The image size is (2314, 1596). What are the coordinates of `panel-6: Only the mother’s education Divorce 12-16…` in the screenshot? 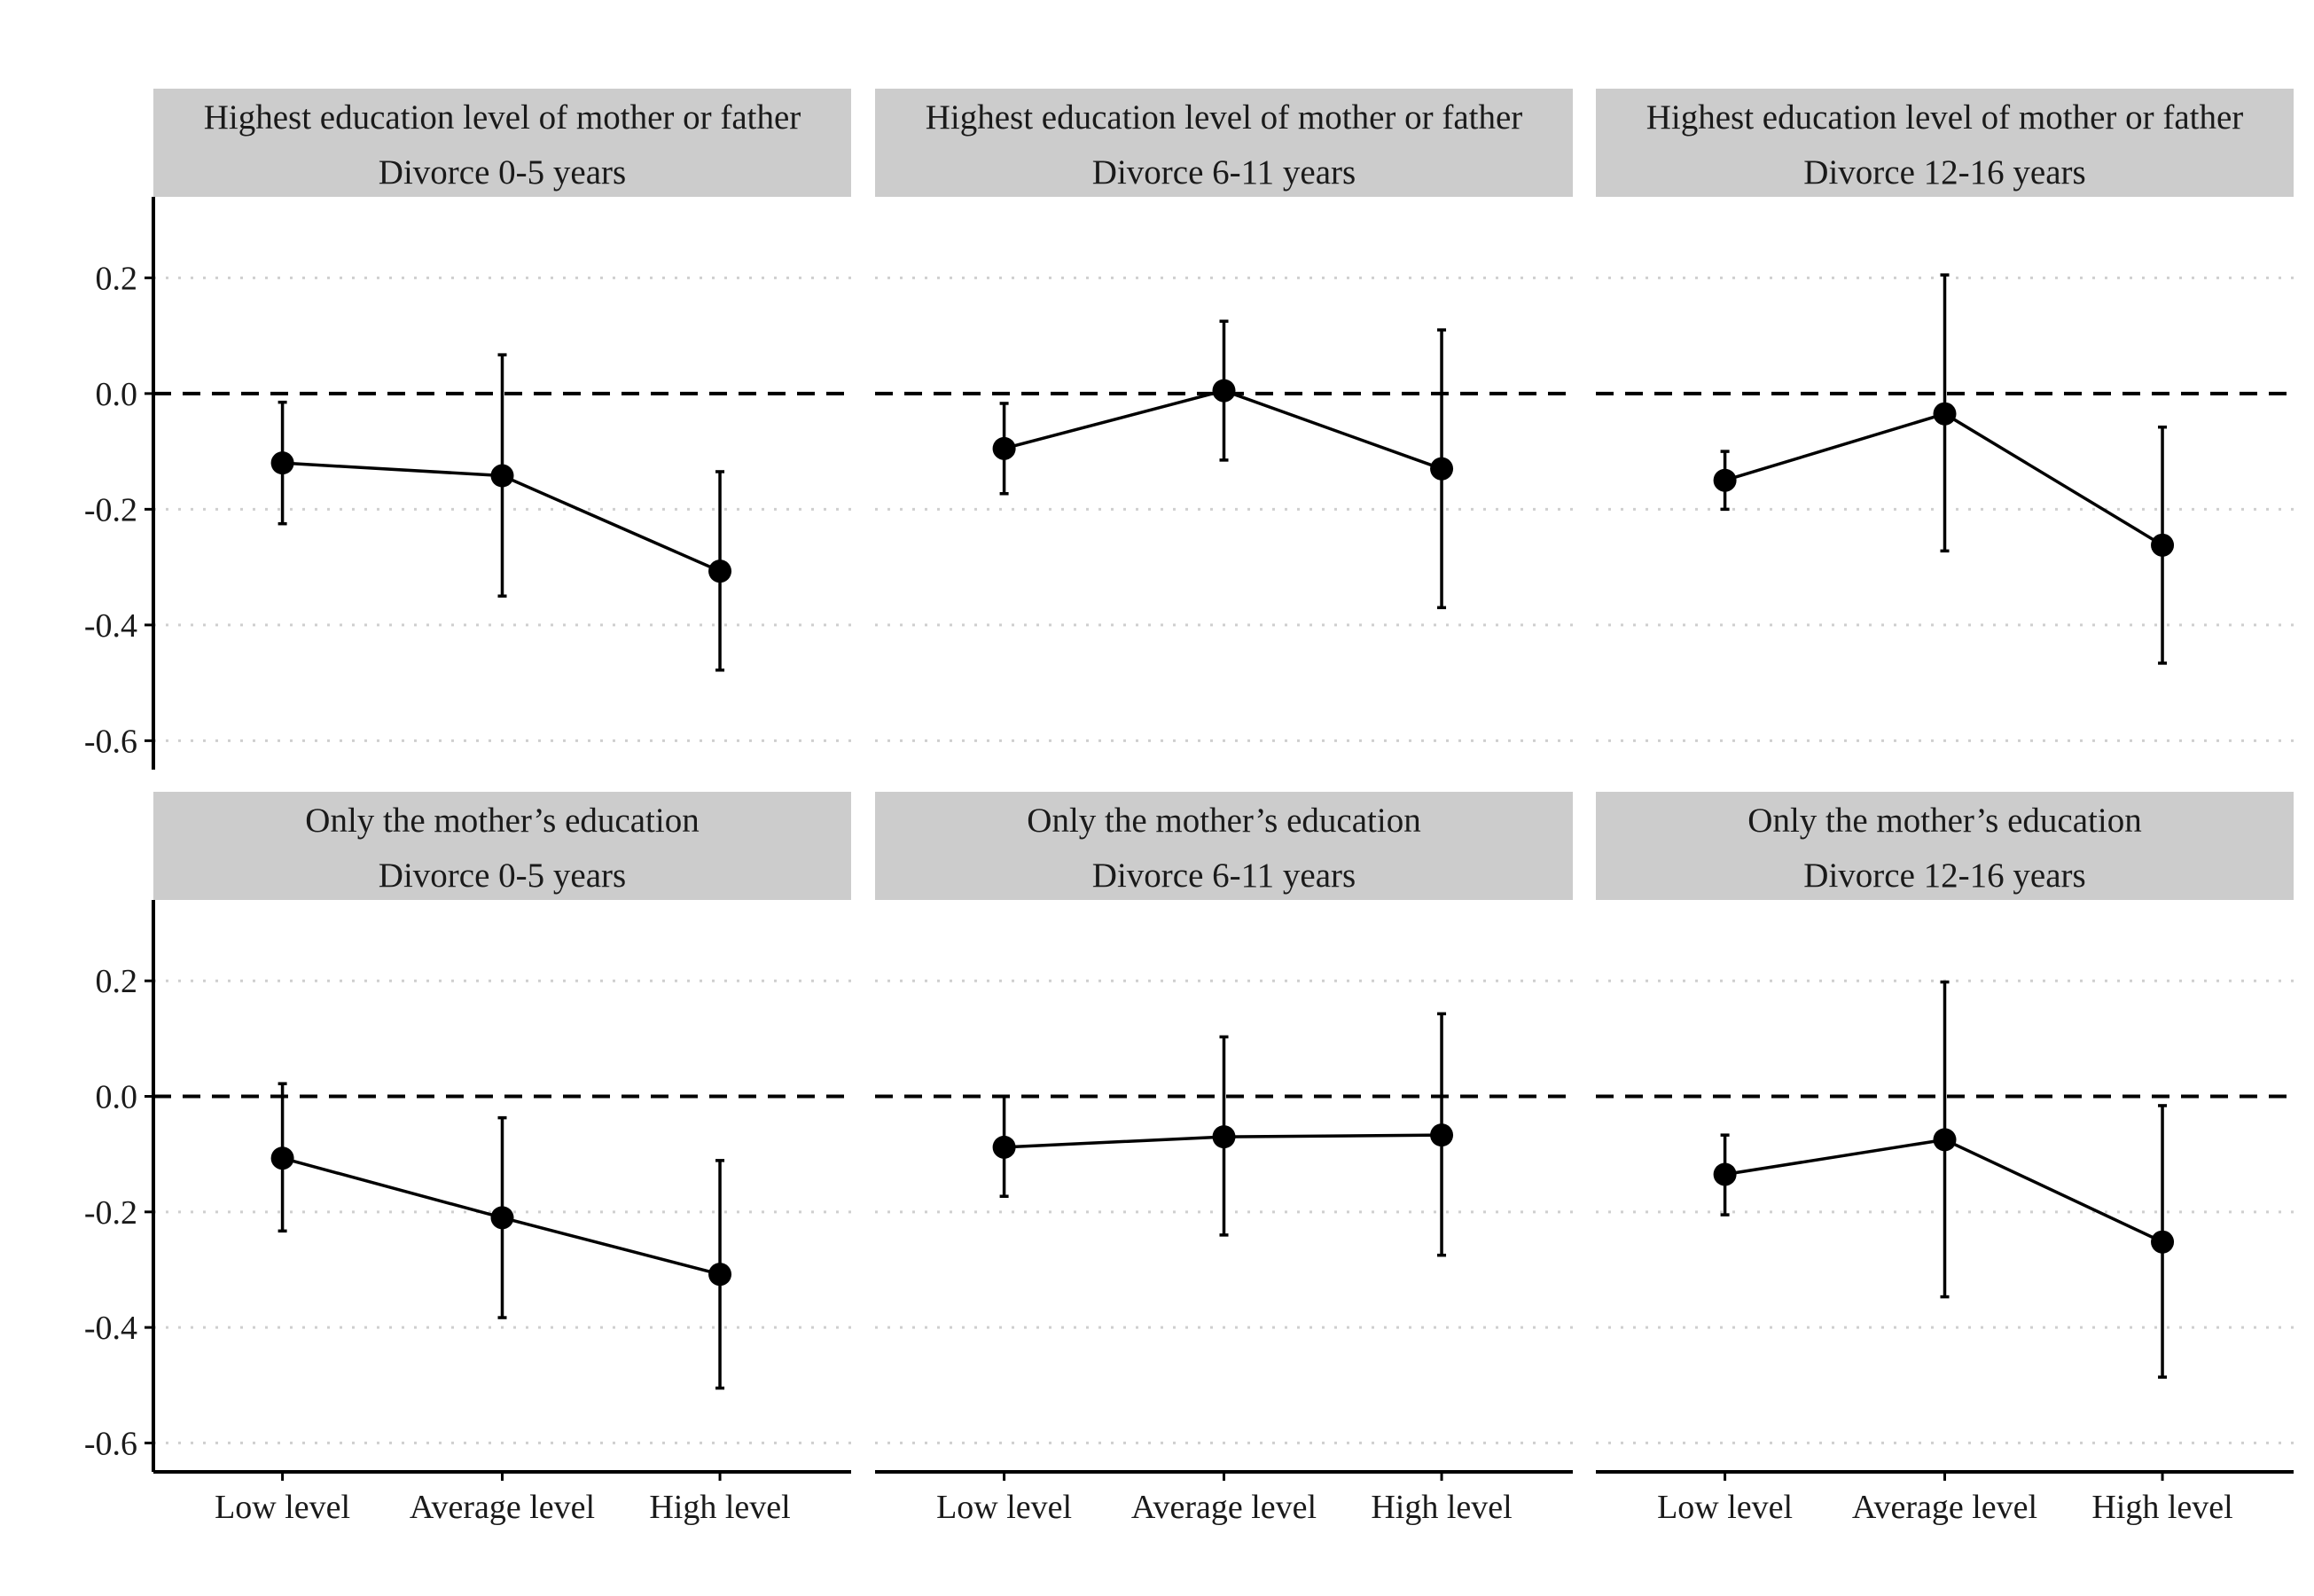 It's located at (1945, 1159).